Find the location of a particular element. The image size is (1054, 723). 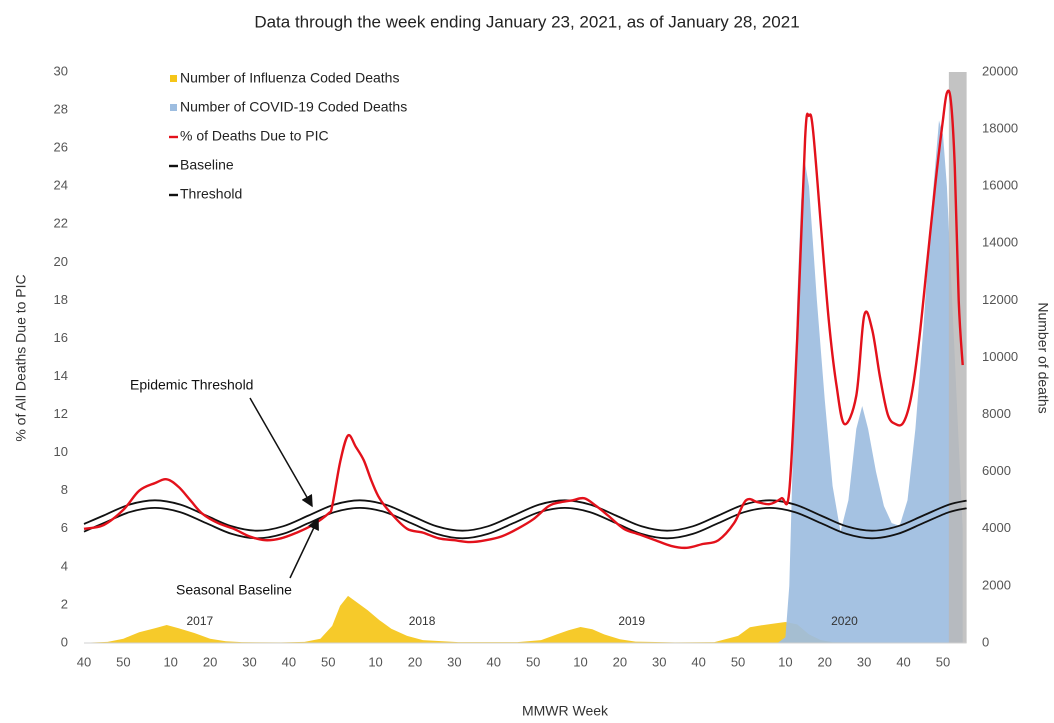

y-tick-label: 4 is located at coordinates (64, 565).